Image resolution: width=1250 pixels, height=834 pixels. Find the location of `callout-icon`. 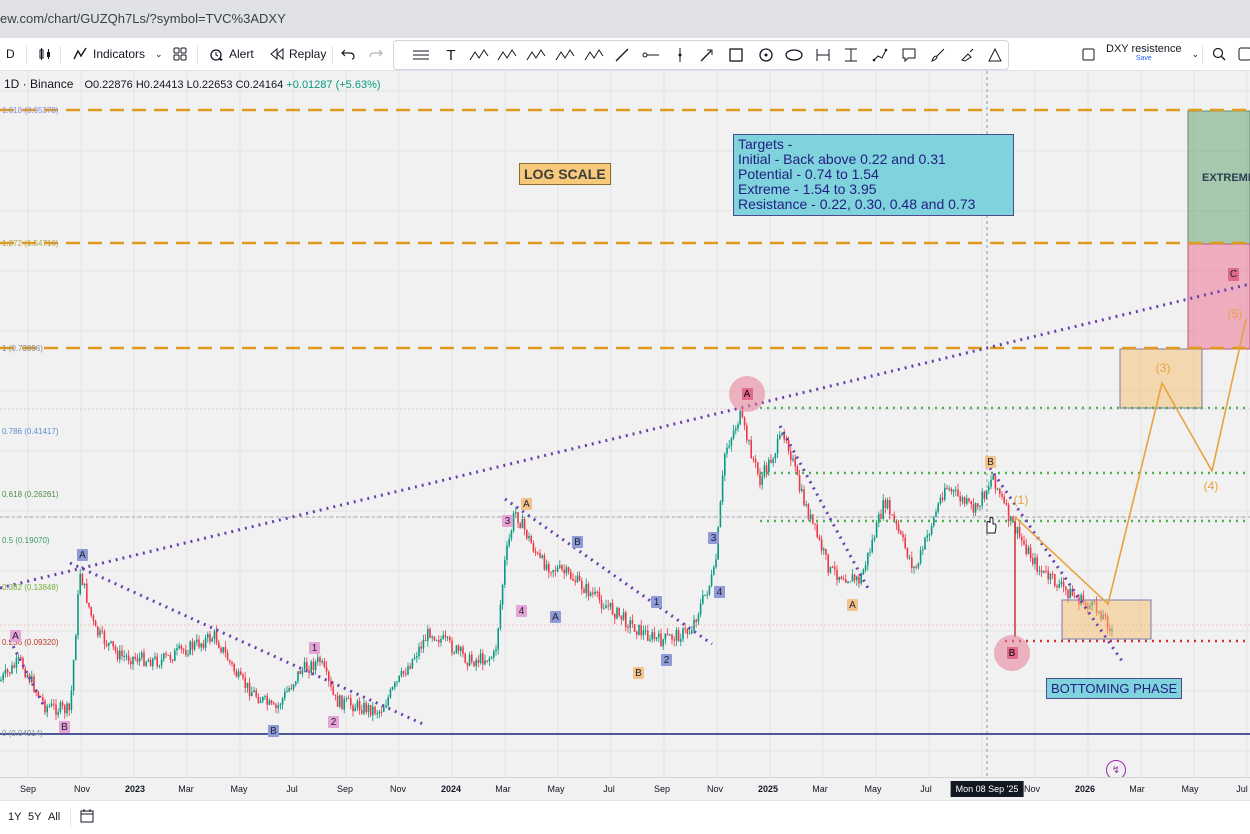

callout-icon is located at coordinates (909, 55).